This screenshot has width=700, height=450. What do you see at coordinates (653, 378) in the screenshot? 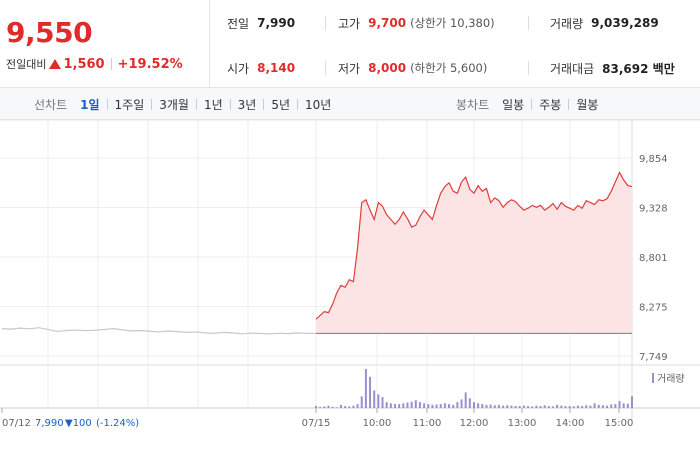
I see `volume-legend-swatch` at bounding box center [653, 378].